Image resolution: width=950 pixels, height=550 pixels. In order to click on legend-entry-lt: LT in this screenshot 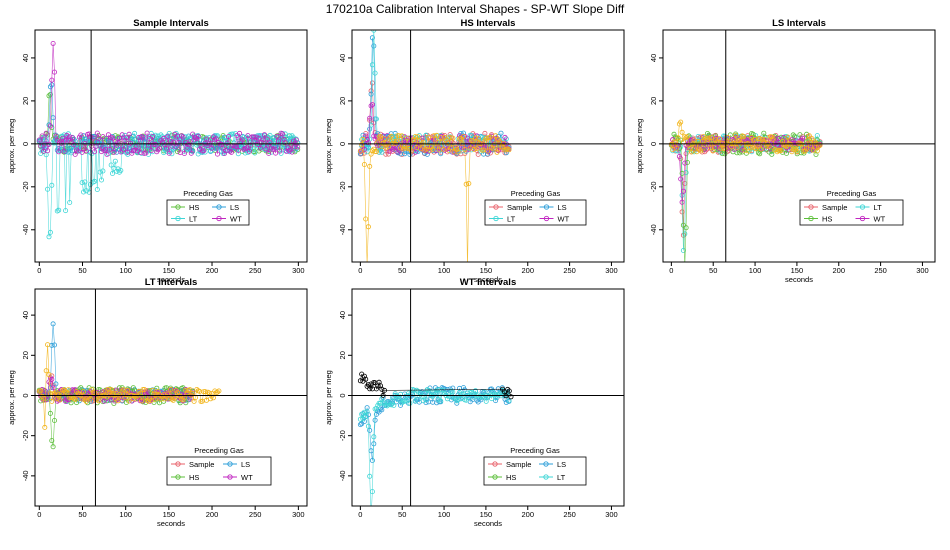, I will do `click(552, 477)`.